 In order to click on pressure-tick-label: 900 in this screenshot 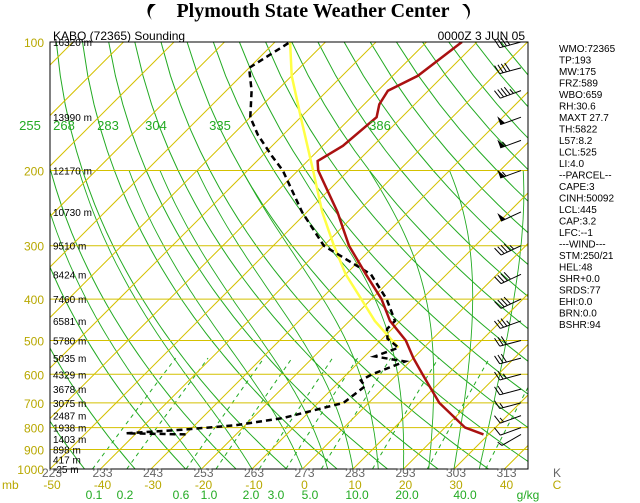, I will do `click(34, 450)`.